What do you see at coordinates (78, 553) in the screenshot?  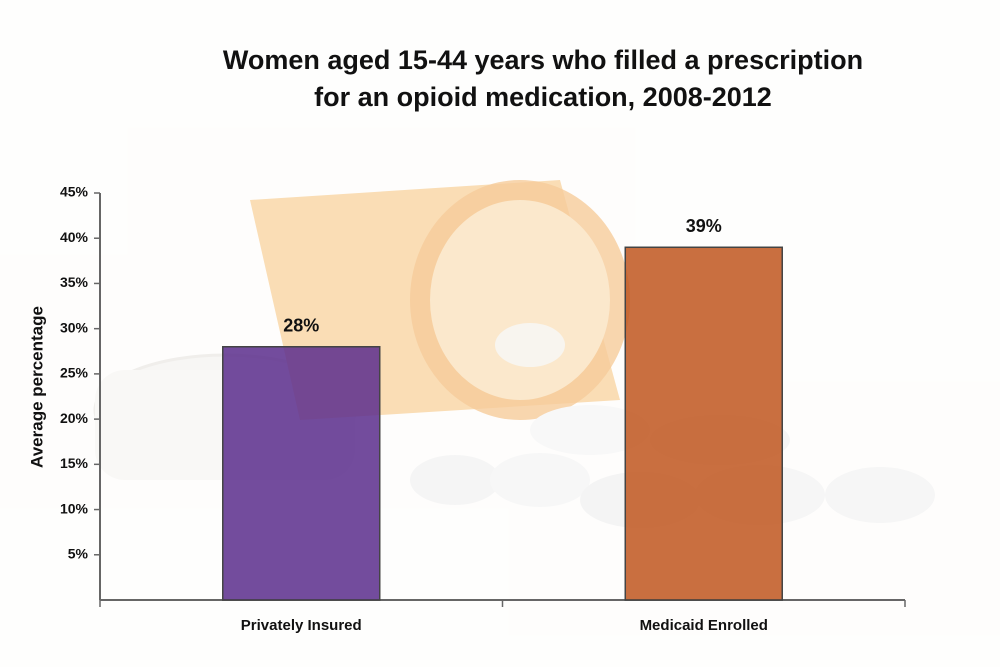 I see `y-tick-label: 5%` at bounding box center [78, 553].